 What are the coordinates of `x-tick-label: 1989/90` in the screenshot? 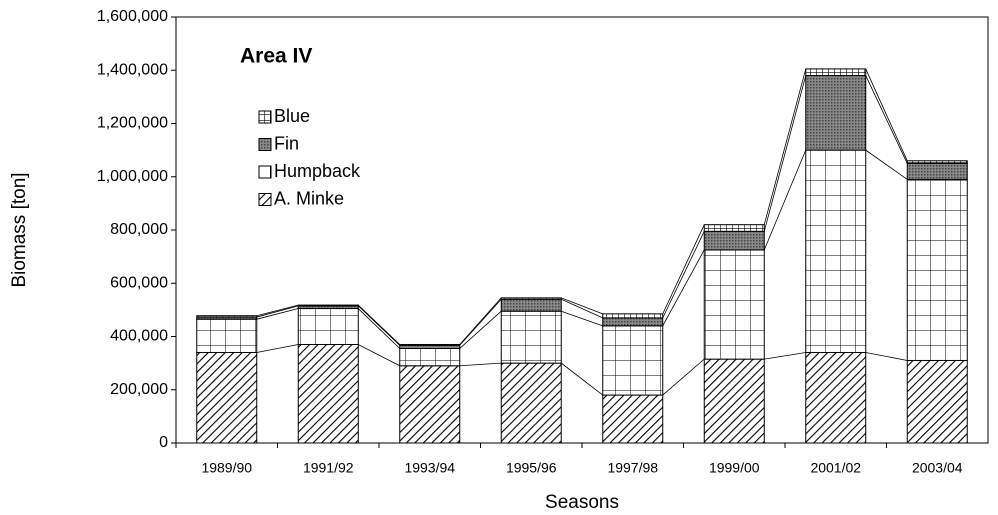 It's located at (226, 468).